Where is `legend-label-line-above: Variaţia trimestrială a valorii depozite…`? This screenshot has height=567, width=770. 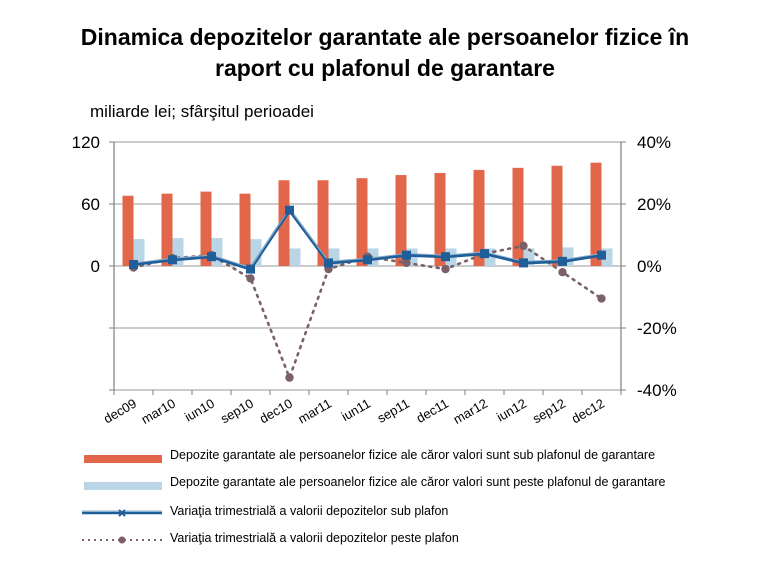
legend-label-line-above: Variaţia trimestrială a valorii depozite… is located at coordinates (314, 538).